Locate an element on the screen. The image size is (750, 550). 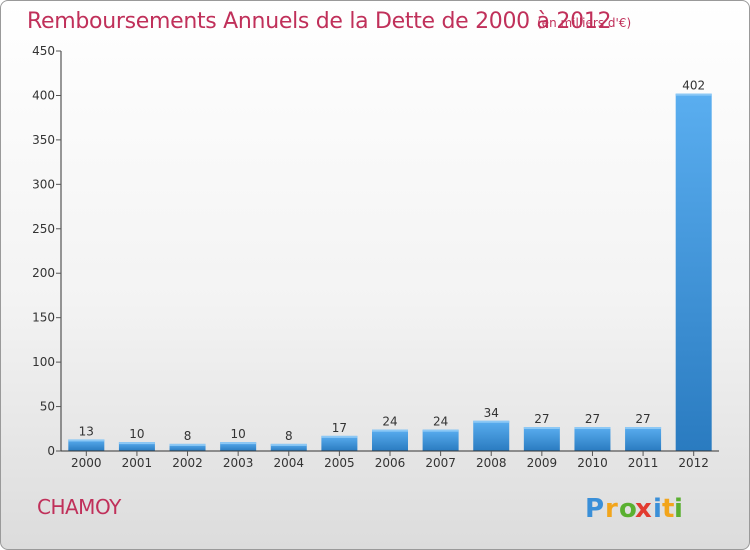
x-tick-label-2000: 2000 is located at coordinates (86, 463).